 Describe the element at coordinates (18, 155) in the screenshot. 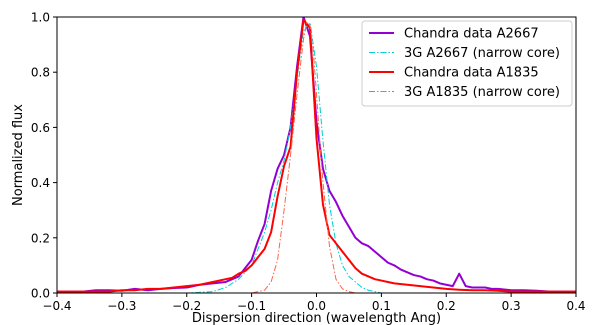

I see `y-axis-title: Normalized flux` at that location.